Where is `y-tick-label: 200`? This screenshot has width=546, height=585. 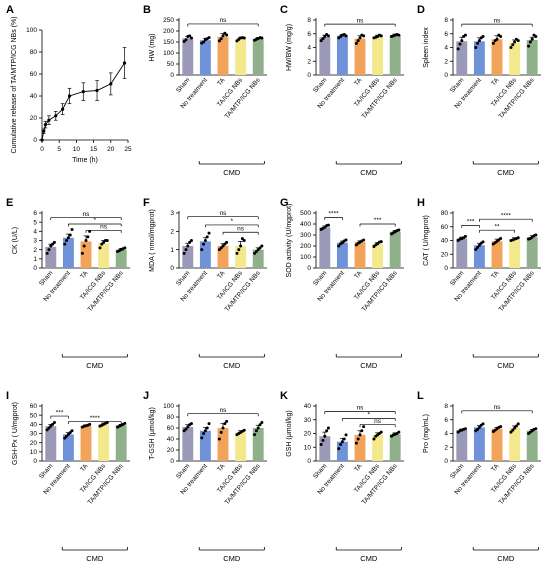 y-tick-label: 200 is located at coordinates (305, 246).